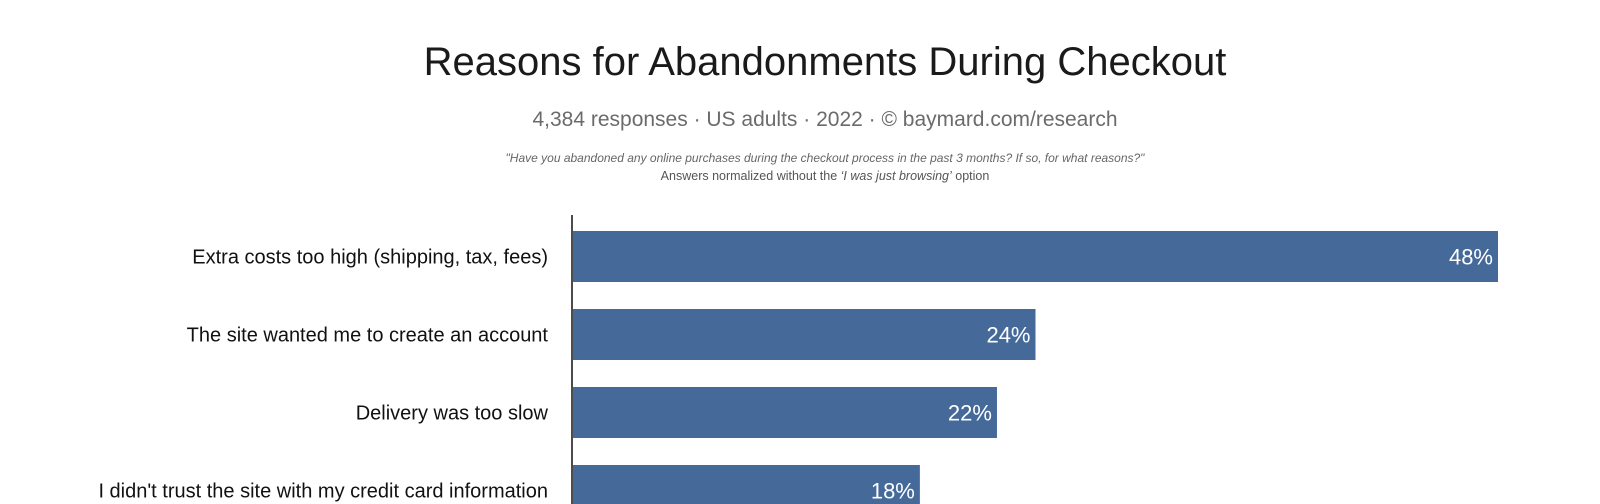 Image resolution: width=1600 pixels, height=504 pixels. Describe the element at coordinates (893, 491) in the screenshot. I see `value-label: 18%` at that location.